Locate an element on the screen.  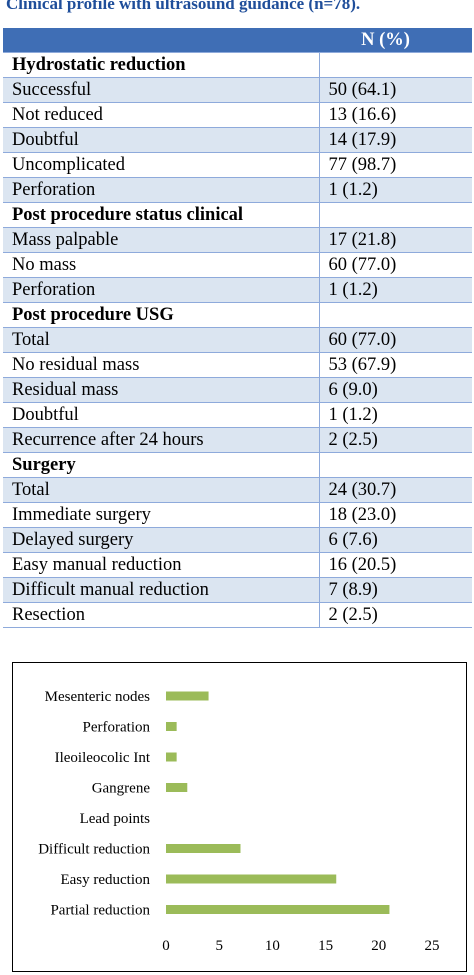
row-value-cell: 50 (64.1) is located at coordinates (395, 90).